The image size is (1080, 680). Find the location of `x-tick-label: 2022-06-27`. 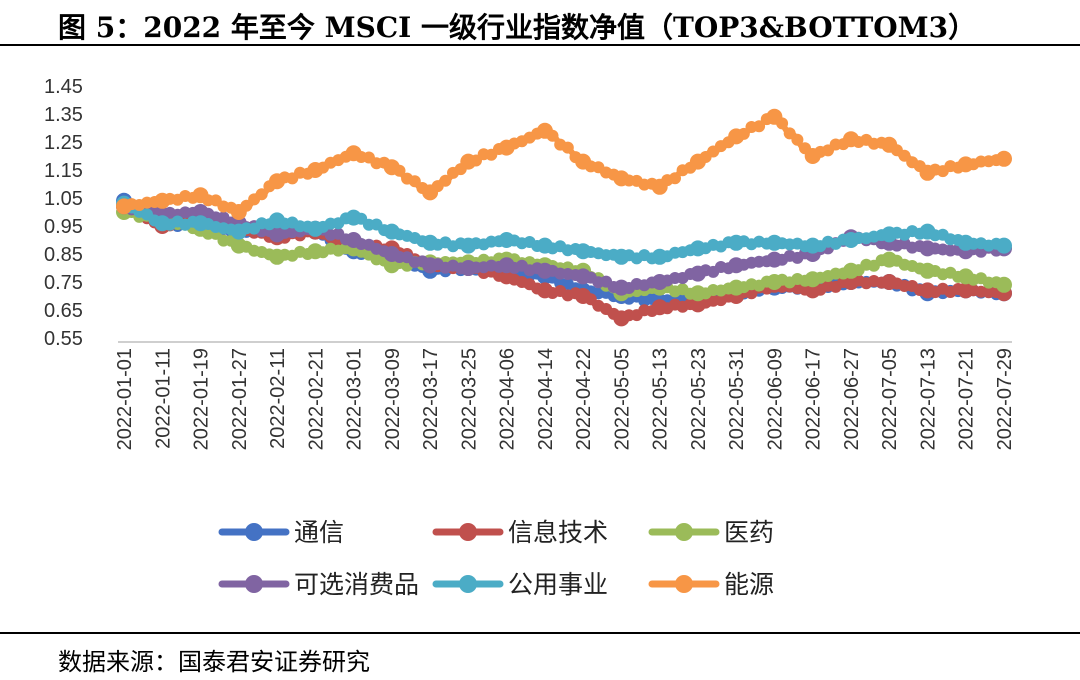

x-tick-label: 2022-06-27 is located at coordinates (852, 399).